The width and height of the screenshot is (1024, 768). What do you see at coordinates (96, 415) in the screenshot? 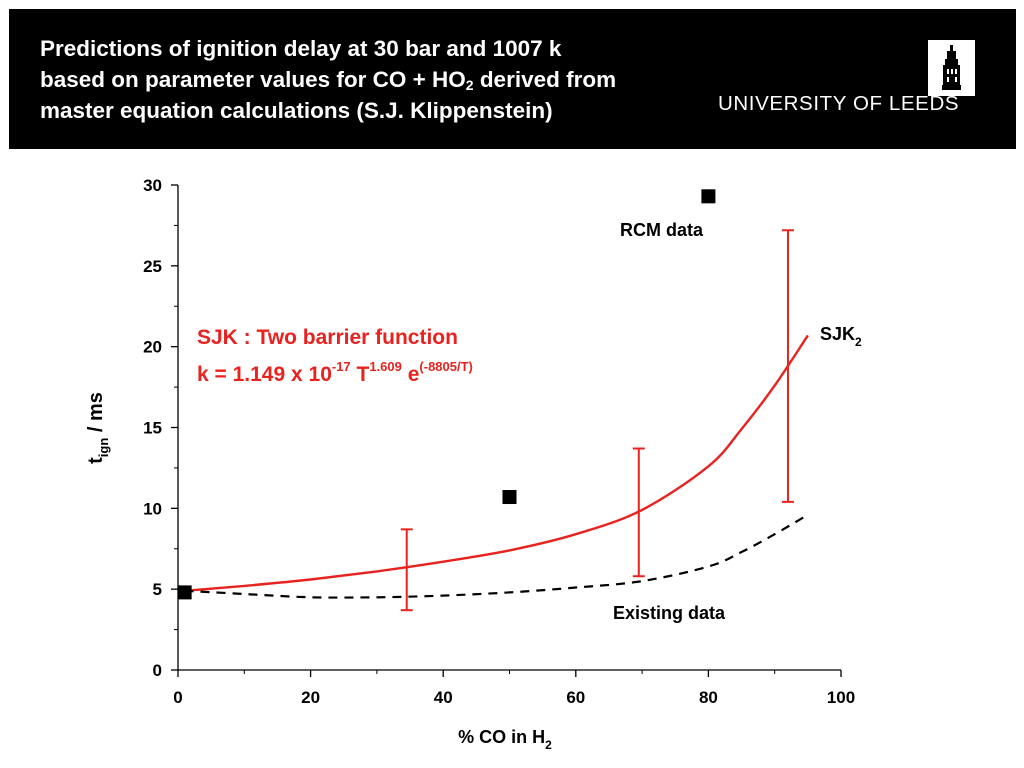
I see `y-axis-label-post: / ms` at bounding box center [96, 415].